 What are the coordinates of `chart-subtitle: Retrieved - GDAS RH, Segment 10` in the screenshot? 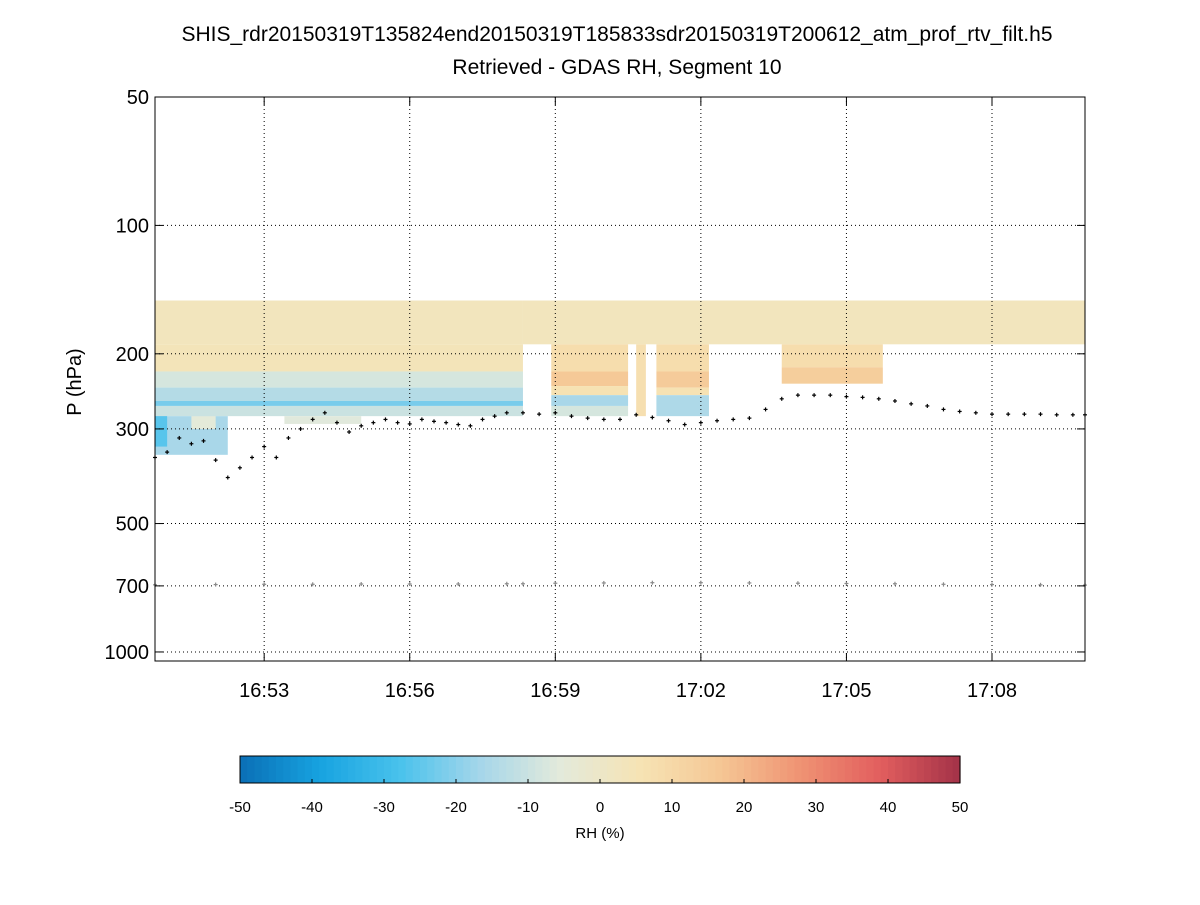 It's located at (616, 67).